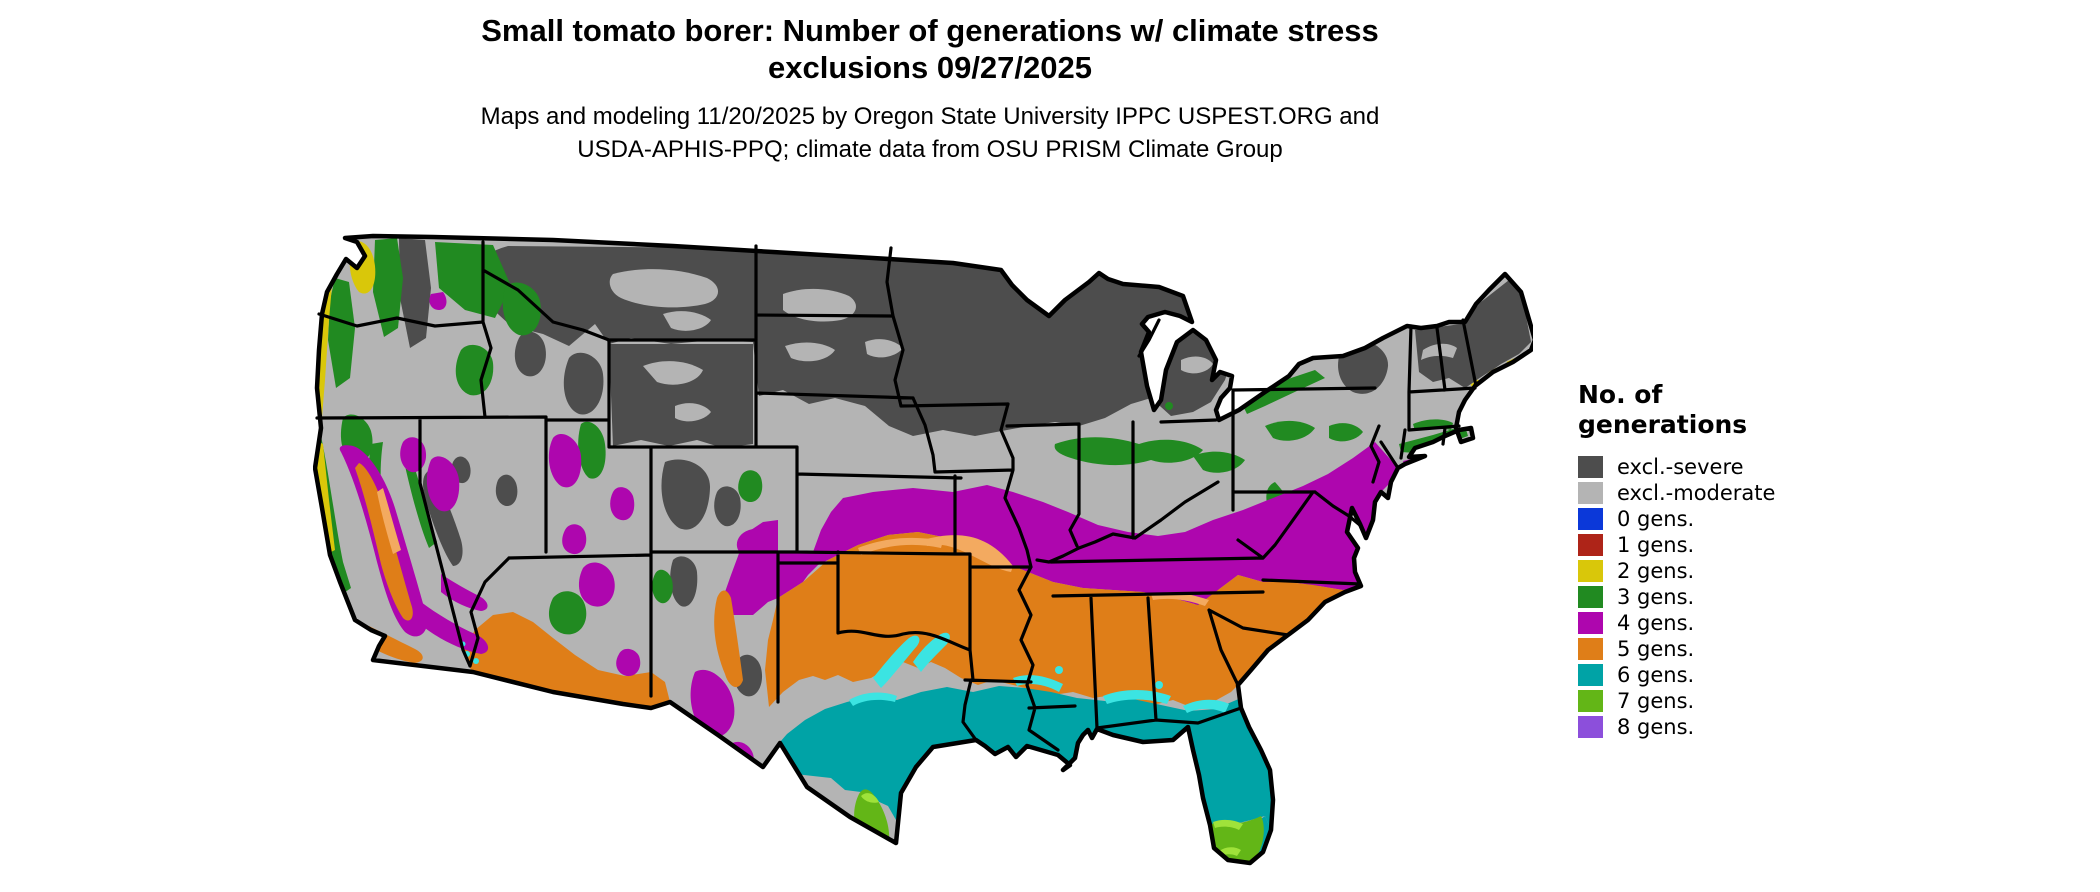 Image resolution: width=2100 pixels, height=892 pixels. What do you see at coordinates (1017, 774) in the screenshot?
I see `region-6-gens` at bounding box center [1017, 774].